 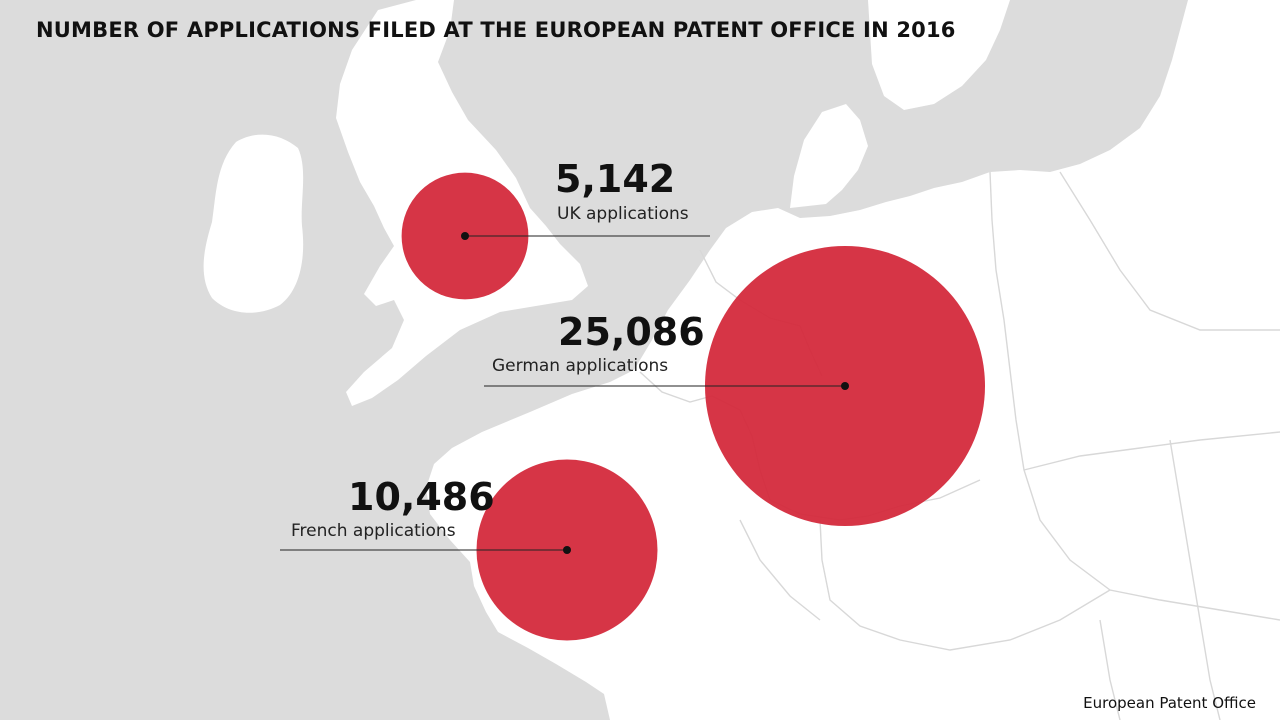 What do you see at coordinates (1169, 703) in the screenshot?
I see `source-credit: European Patent Office` at bounding box center [1169, 703].